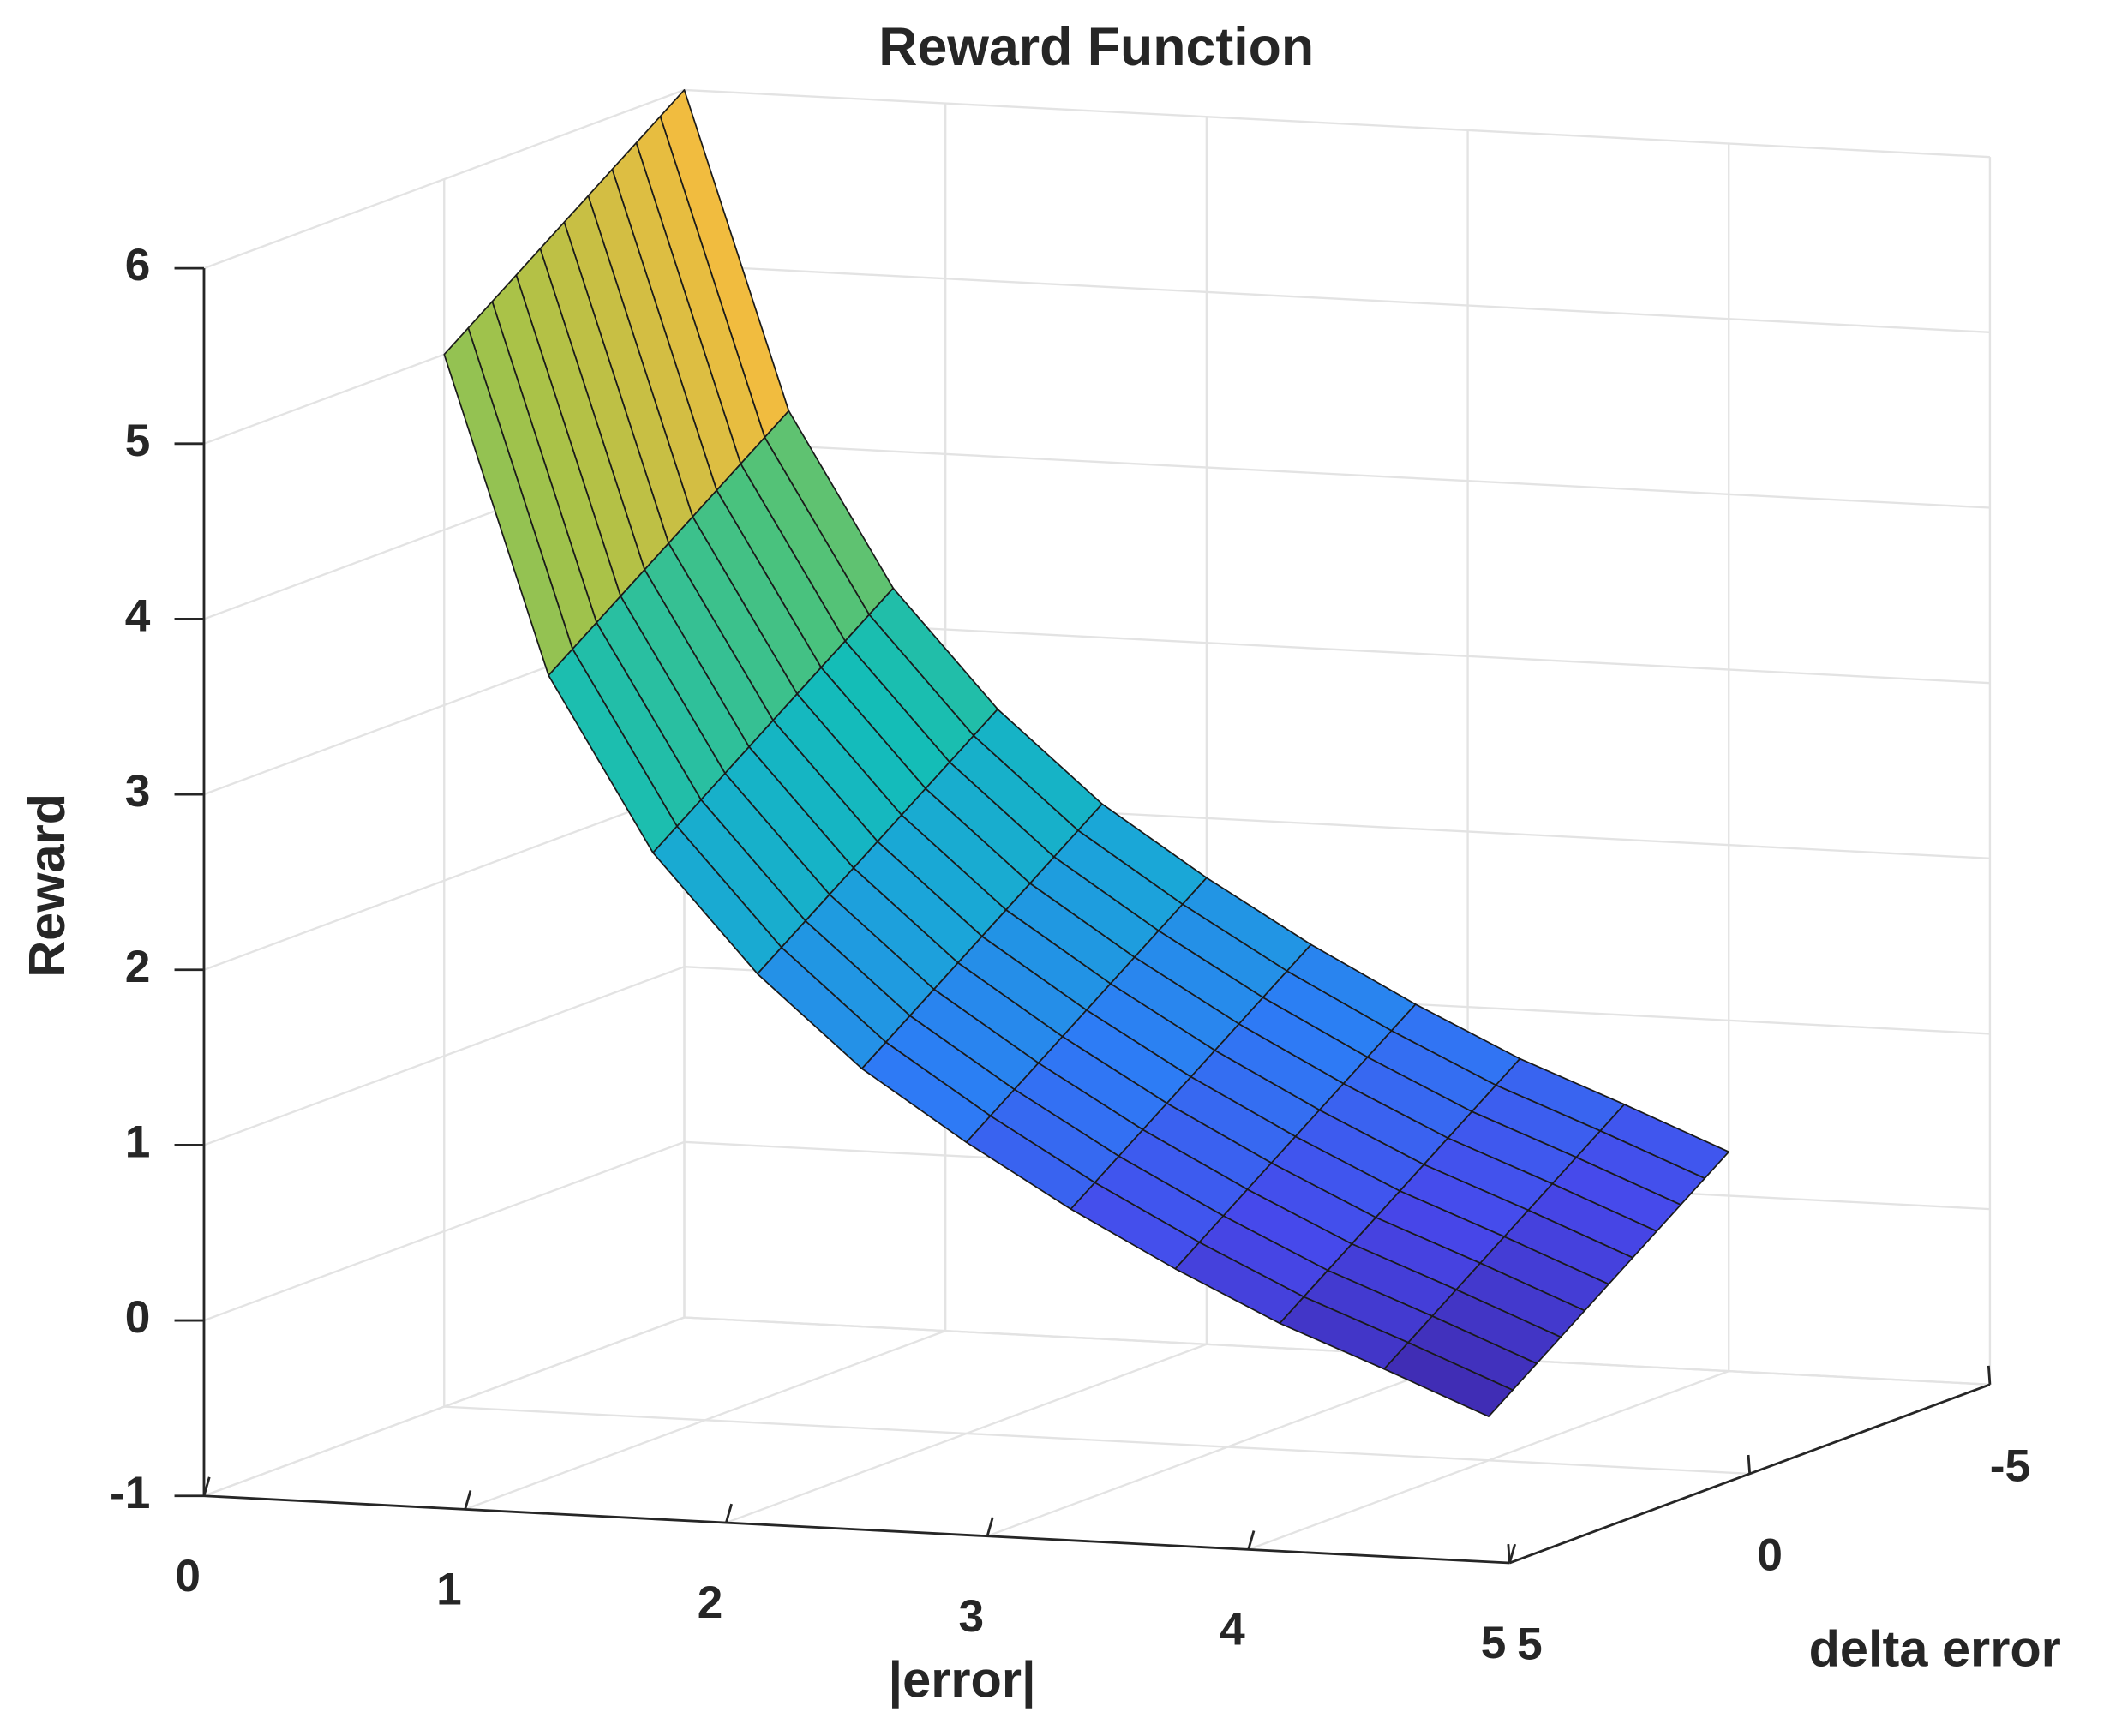 Image resolution: width=2104 pixels, height=1736 pixels. What do you see at coordinates (1935, 1649) in the screenshot?
I see `y-axis-label: delta error` at bounding box center [1935, 1649].